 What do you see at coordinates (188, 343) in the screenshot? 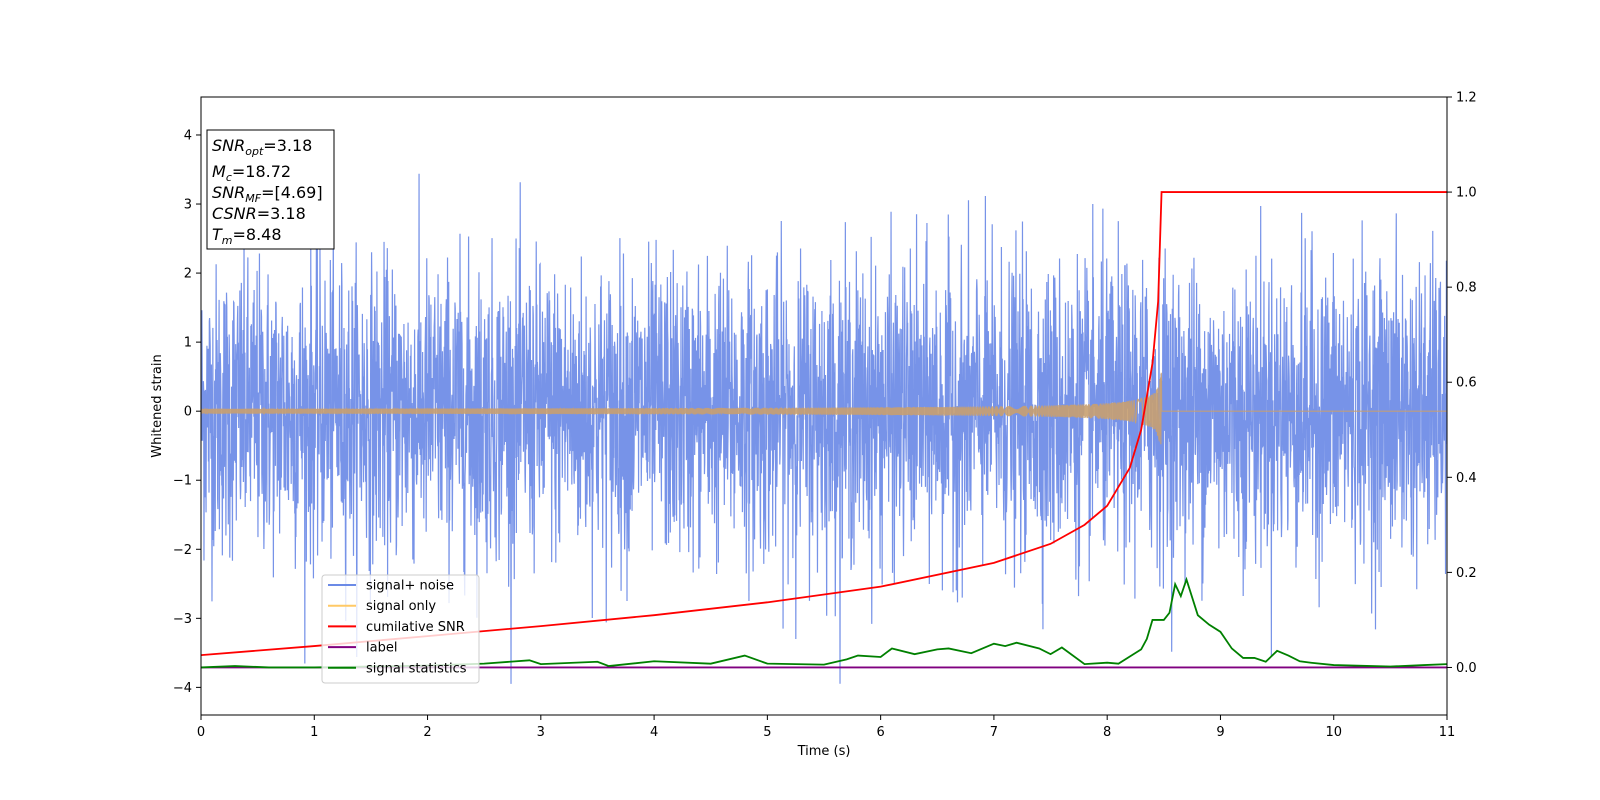
I see `y-left-tick-label: 1` at bounding box center [188, 343].